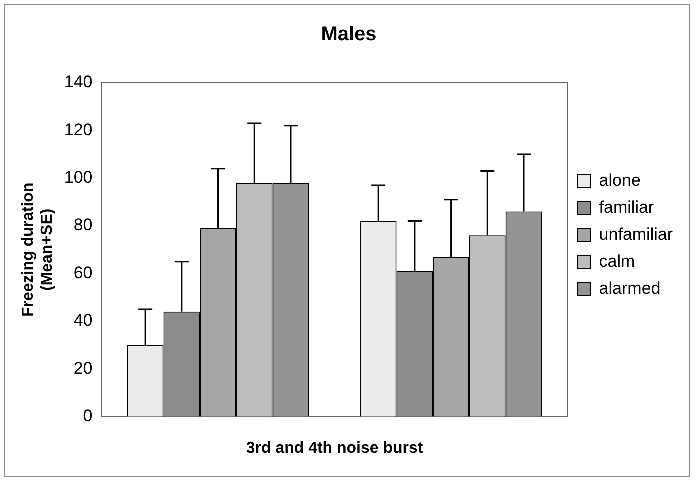  I want to click on y-tick-label: 100, so click(78, 178).